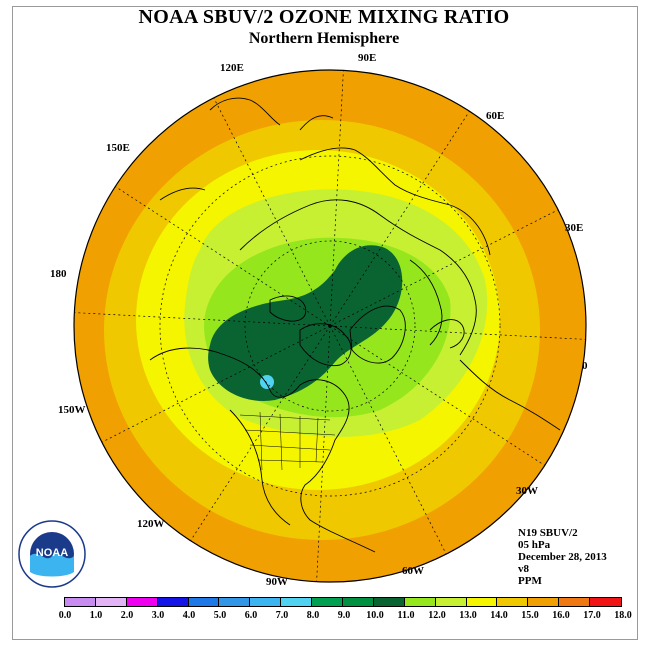 Image resolution: width=648 pixels, height=648 pixels. What do you see at coordinates (534, 545) in the screenshot?
I see `meta-level: 05 hPa` at bounding box center [534, 545].